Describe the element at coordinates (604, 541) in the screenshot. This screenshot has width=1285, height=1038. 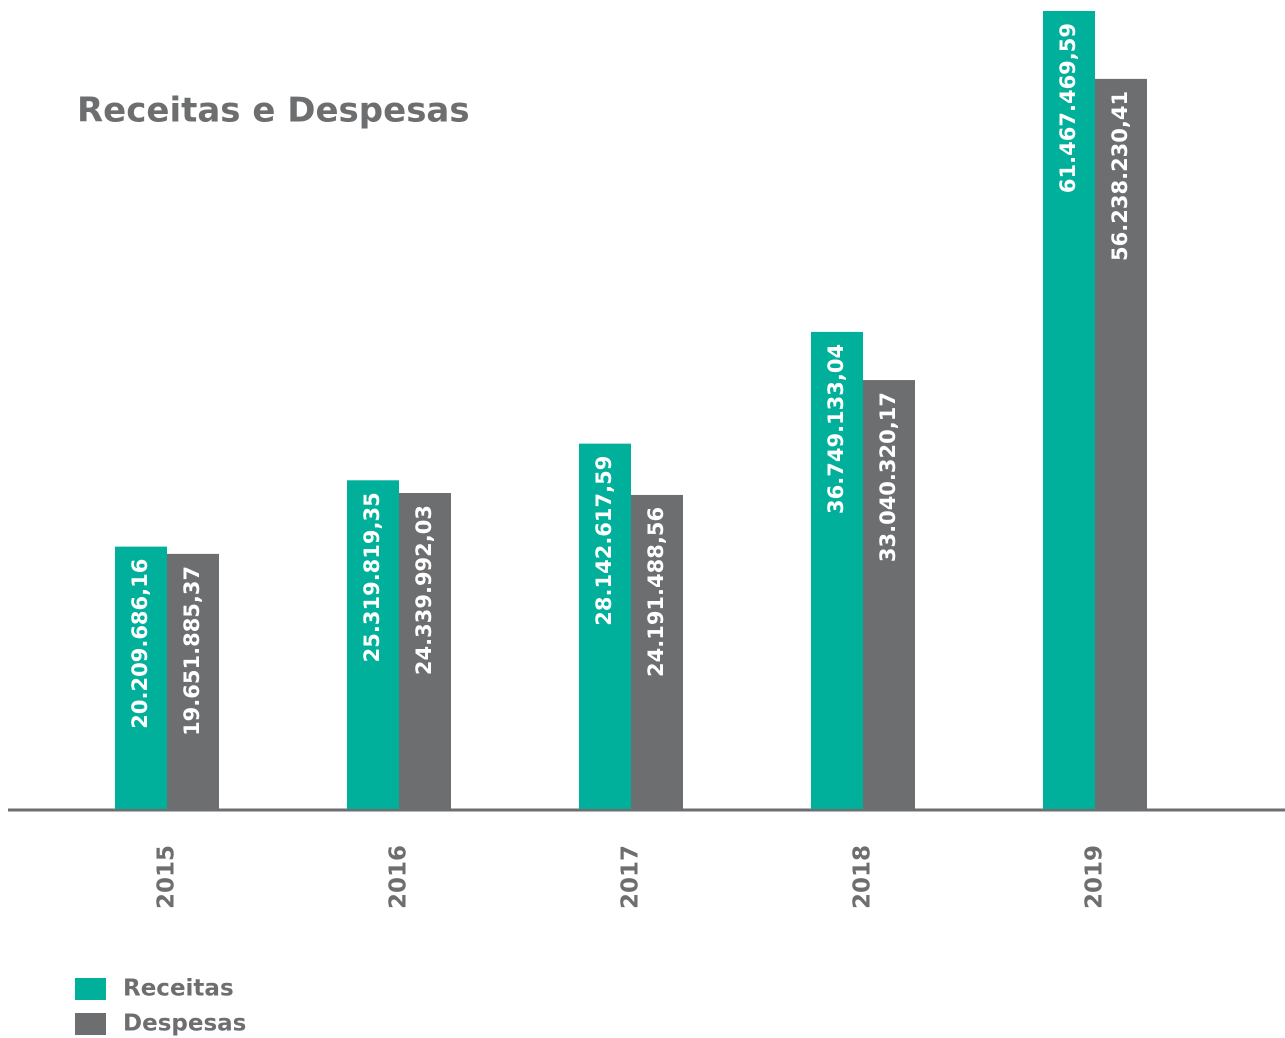
I see `value-label: 28.142.617,59` at that location.